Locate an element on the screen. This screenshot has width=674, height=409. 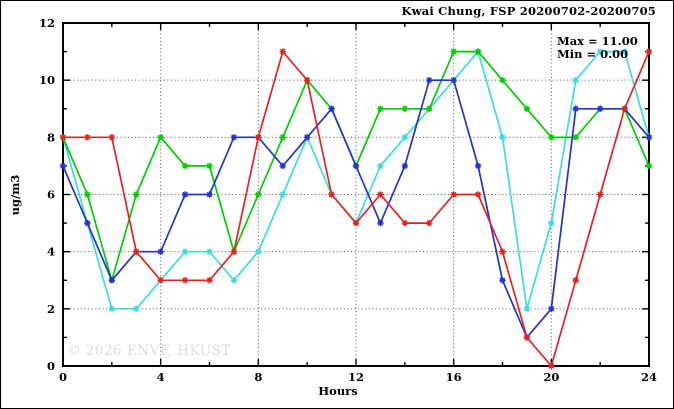
x-tick-label: 0 is located at coordinates (63, 377).